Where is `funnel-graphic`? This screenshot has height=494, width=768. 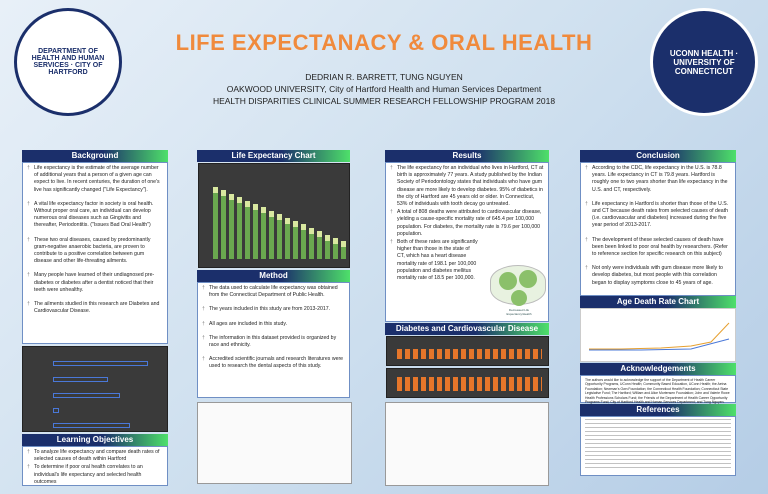 funnel-graphic is located at coordinates (518, 285).